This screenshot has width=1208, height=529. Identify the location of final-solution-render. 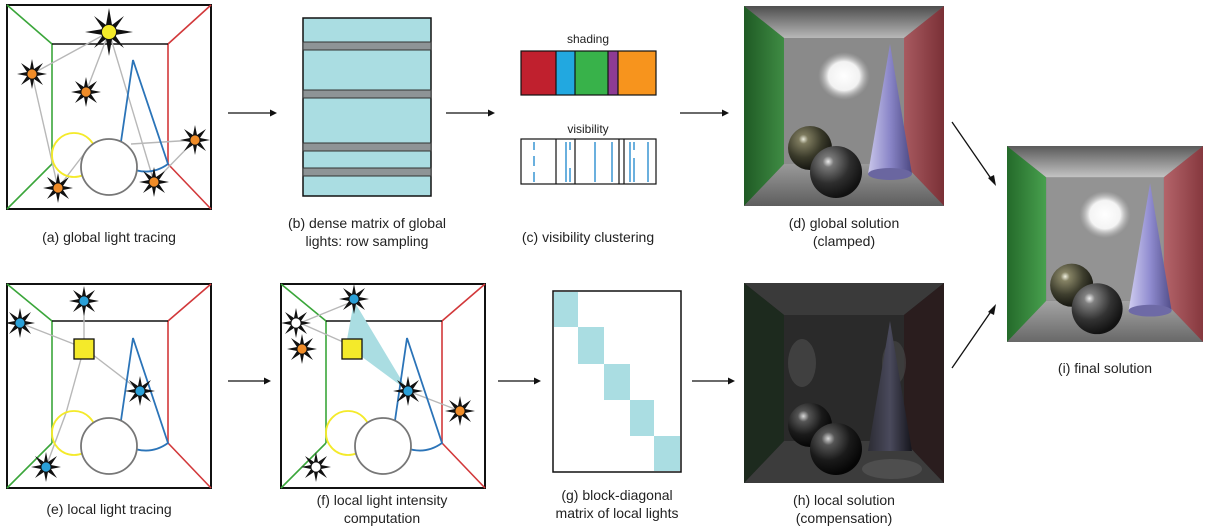
(1105, 244).